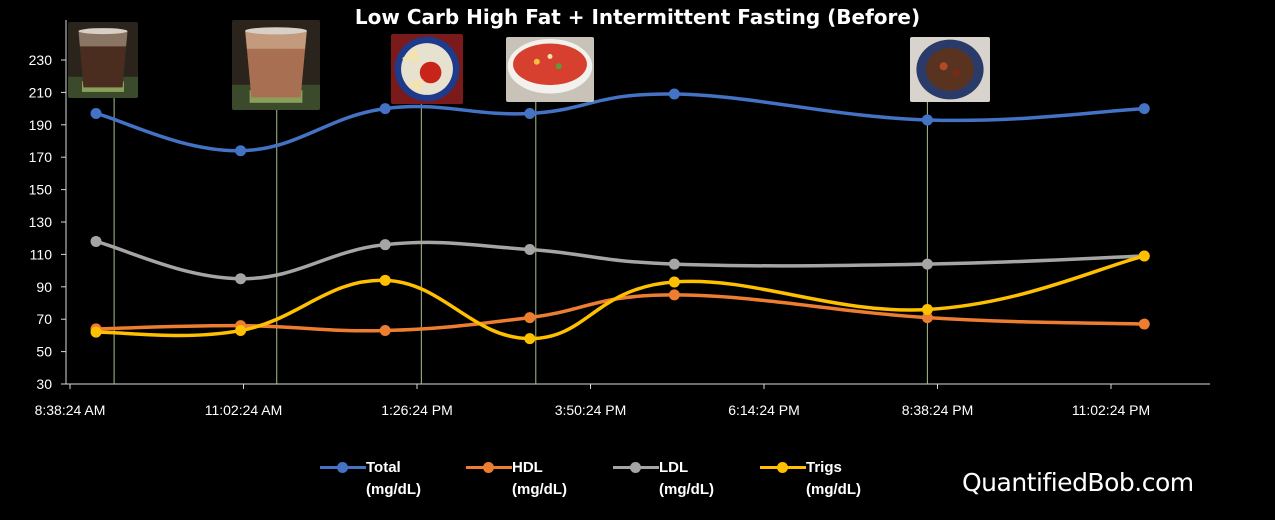 This screenshot has width=1275, height=520. Describe the element at coordinates (41, 157) in the screenshot. I see `y-tick-label: 170` at that location.